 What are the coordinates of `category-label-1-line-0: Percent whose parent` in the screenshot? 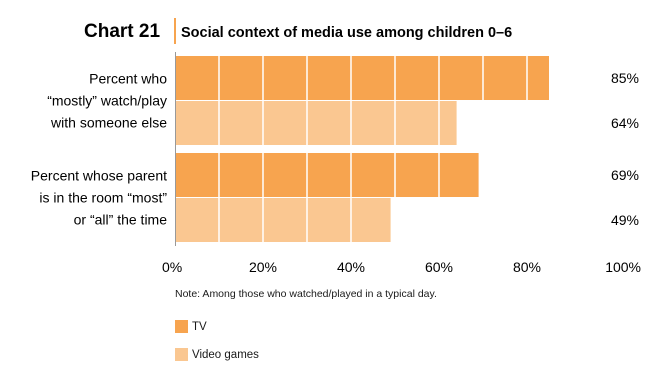 It's located at (99, 176).